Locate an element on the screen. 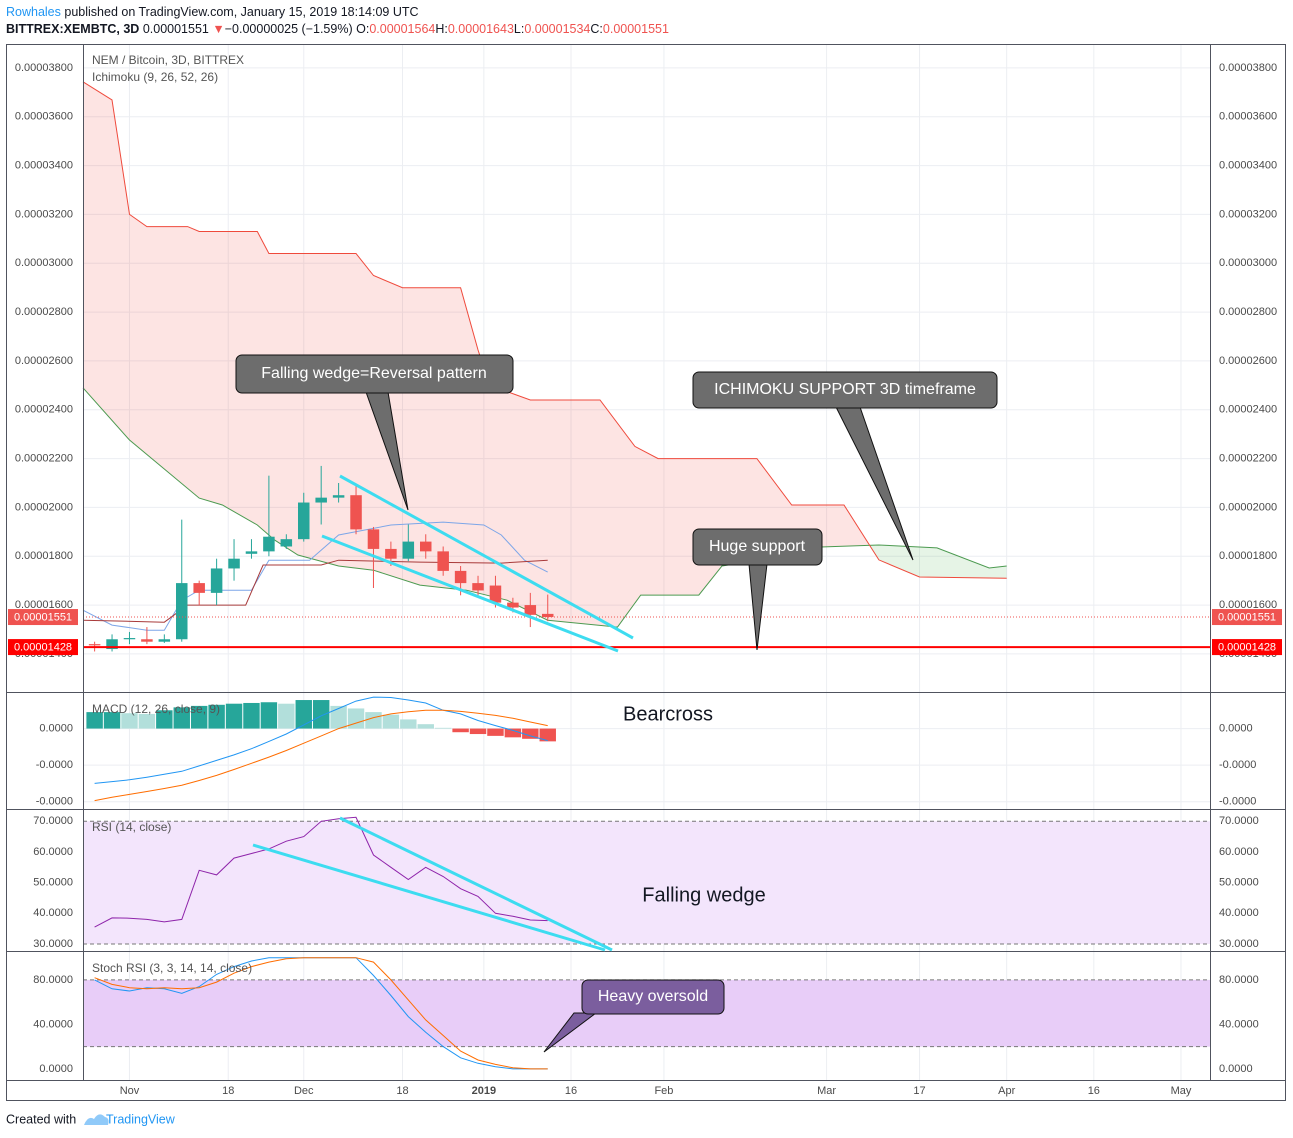 The height and width of the screenshot is (1138, 1293). callout-pointer is located at coordinates (758, 607).